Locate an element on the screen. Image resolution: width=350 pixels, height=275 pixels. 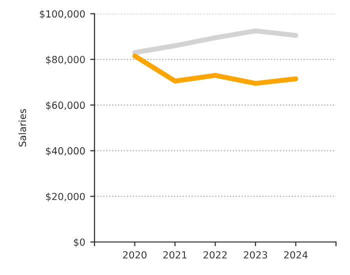
y-axis-title: Salaries is located at coordinates (22, 127).